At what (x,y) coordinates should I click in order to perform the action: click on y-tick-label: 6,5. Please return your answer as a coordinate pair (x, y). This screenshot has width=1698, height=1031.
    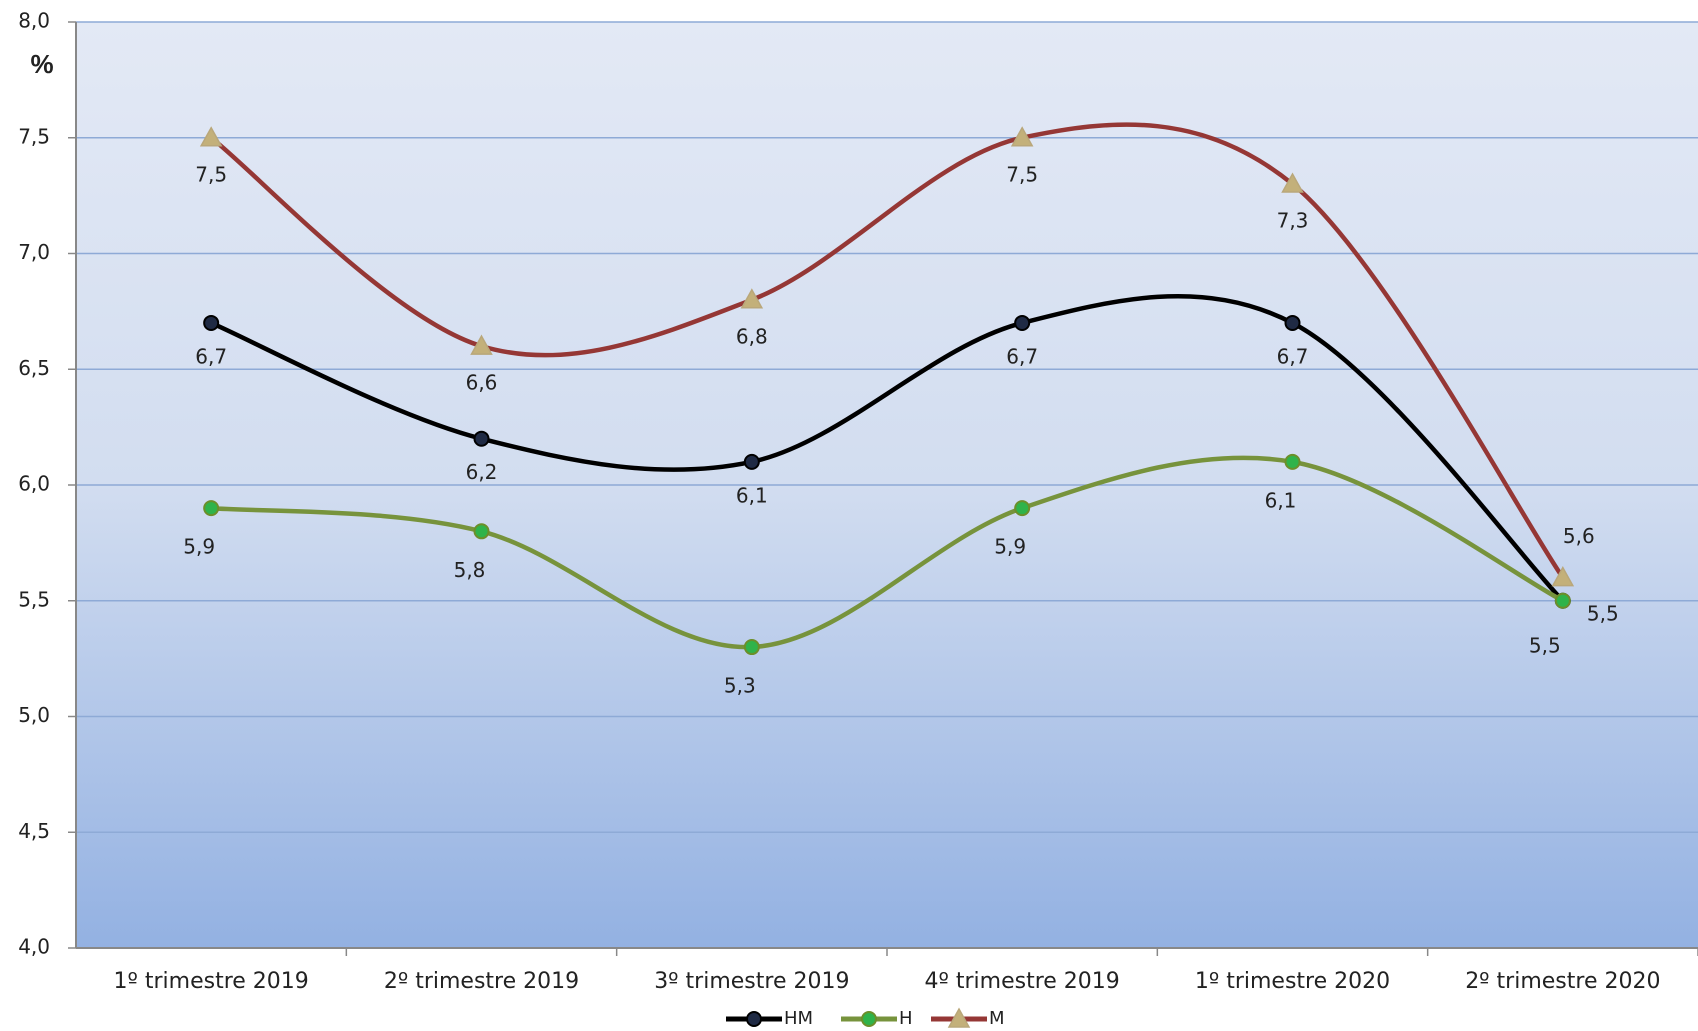
    Looking at the image, I should click on (34, 368).